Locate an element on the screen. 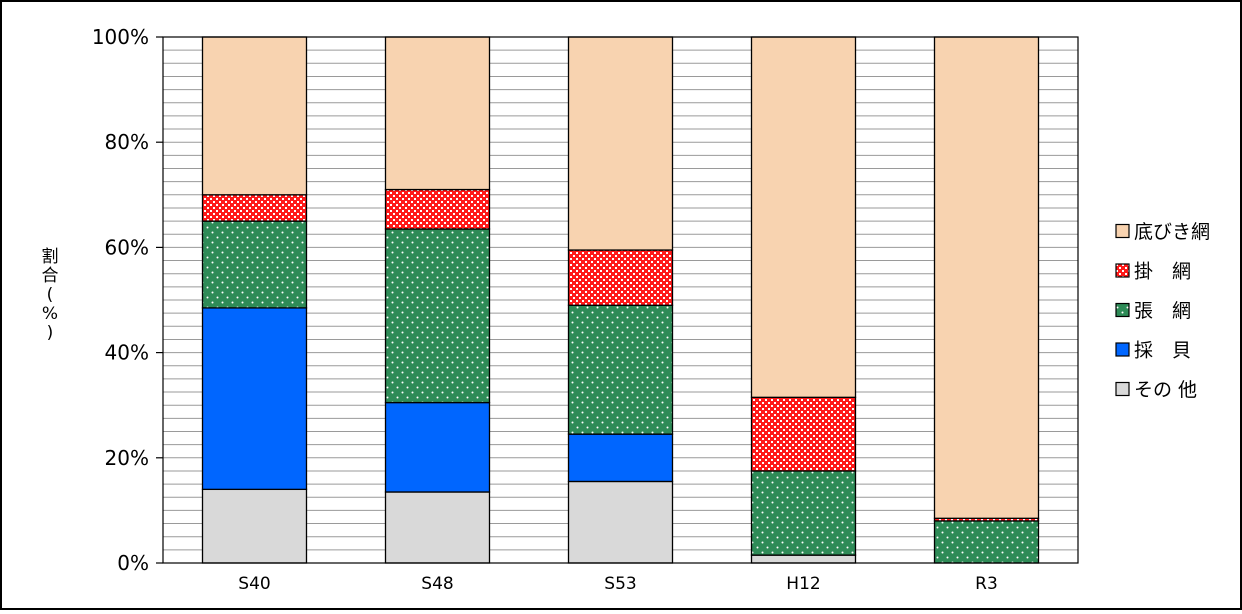 The height and width of the screenshot is (614, 1242). legend-label: その 他 is located at coordinates (1165, 390).